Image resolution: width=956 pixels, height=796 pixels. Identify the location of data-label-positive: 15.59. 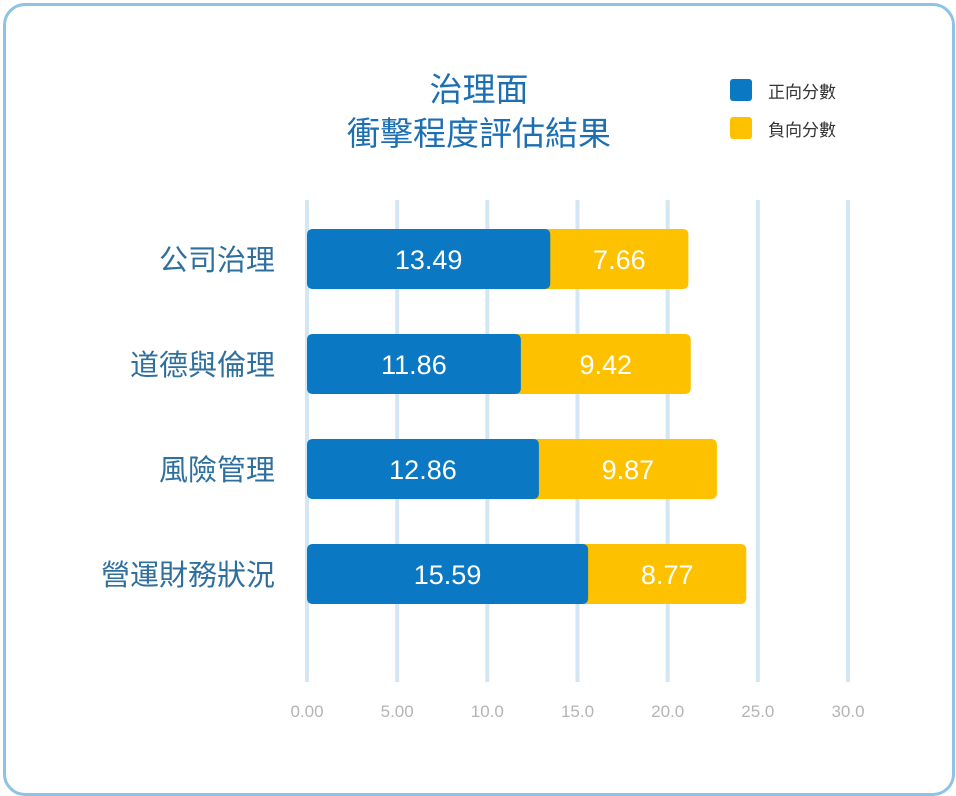
(448, 575).